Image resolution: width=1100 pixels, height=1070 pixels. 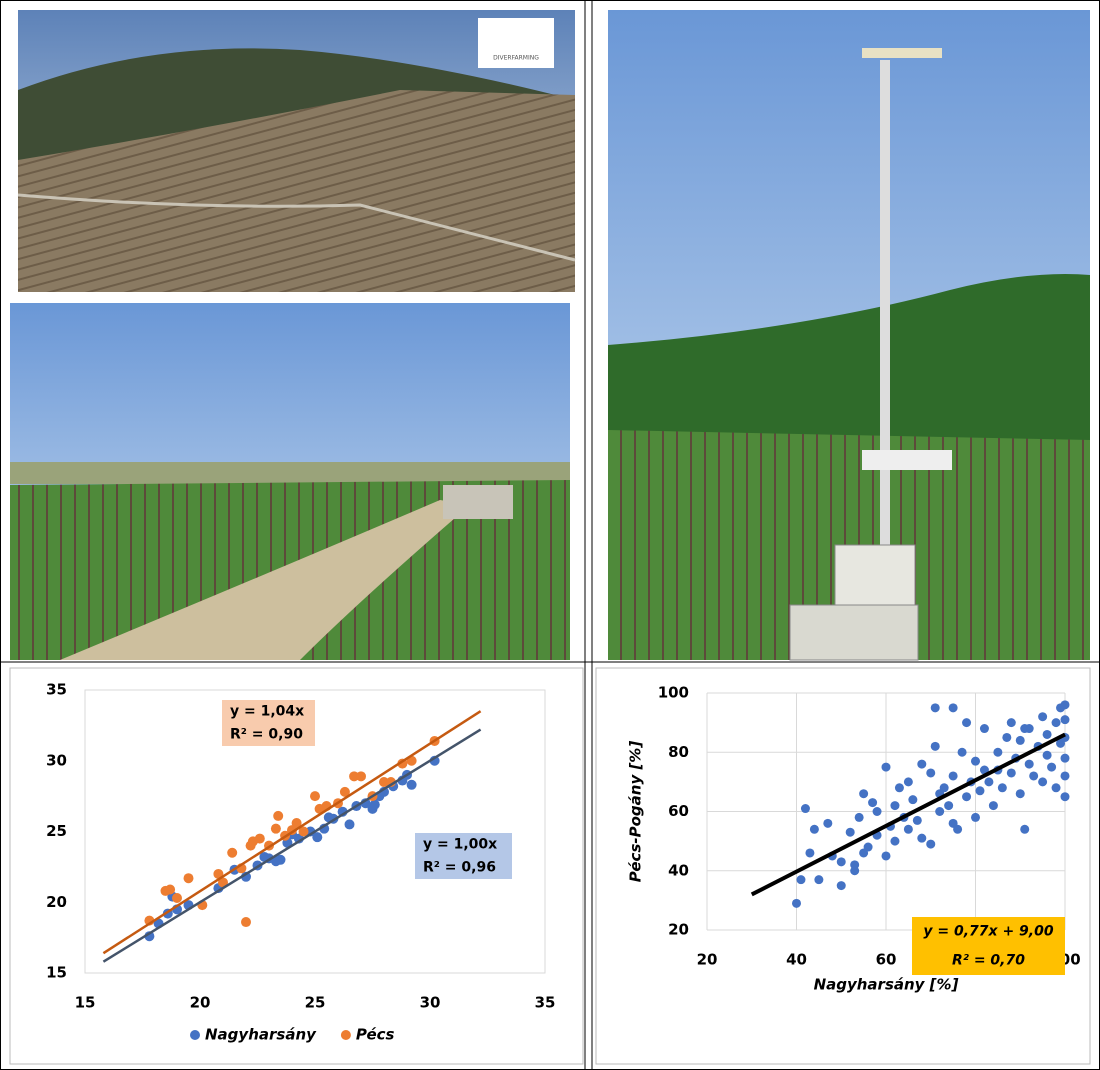 What do you see at coordinates (315, 1003) in the screenshot?
I see `x-tick-label: 25` at bounding box center [315, 1003].